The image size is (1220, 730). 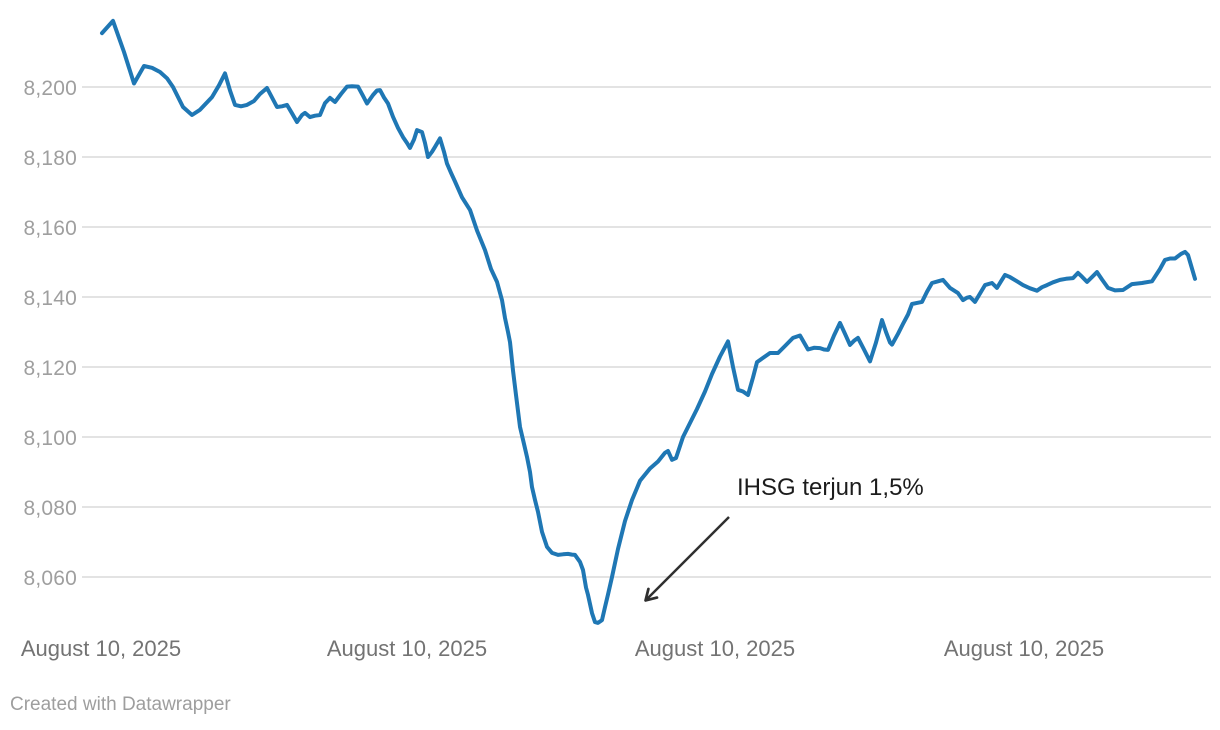 What do you see at coordinates (50, 438) in the screenshot?
I see `y-tick-label: 8,100` at bounding box center [50, 438].